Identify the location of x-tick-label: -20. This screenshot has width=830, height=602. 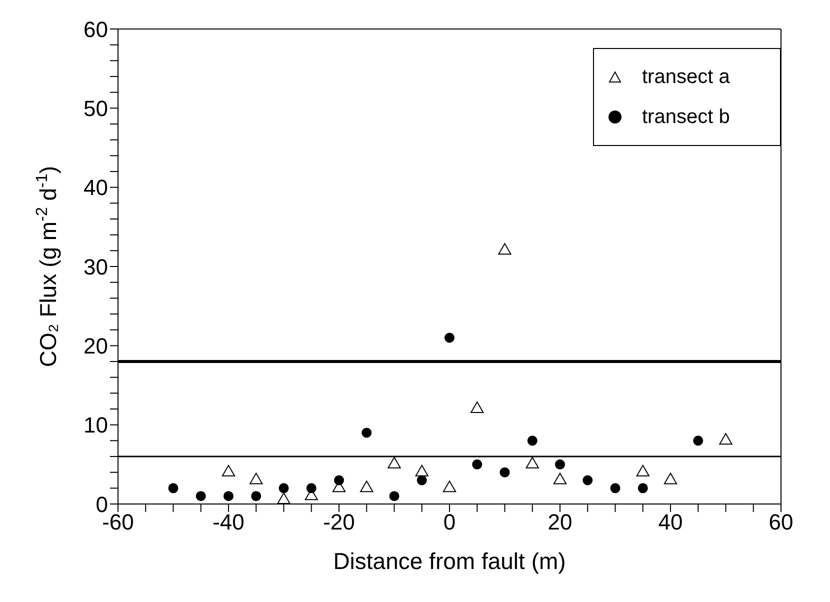
(339, 522).